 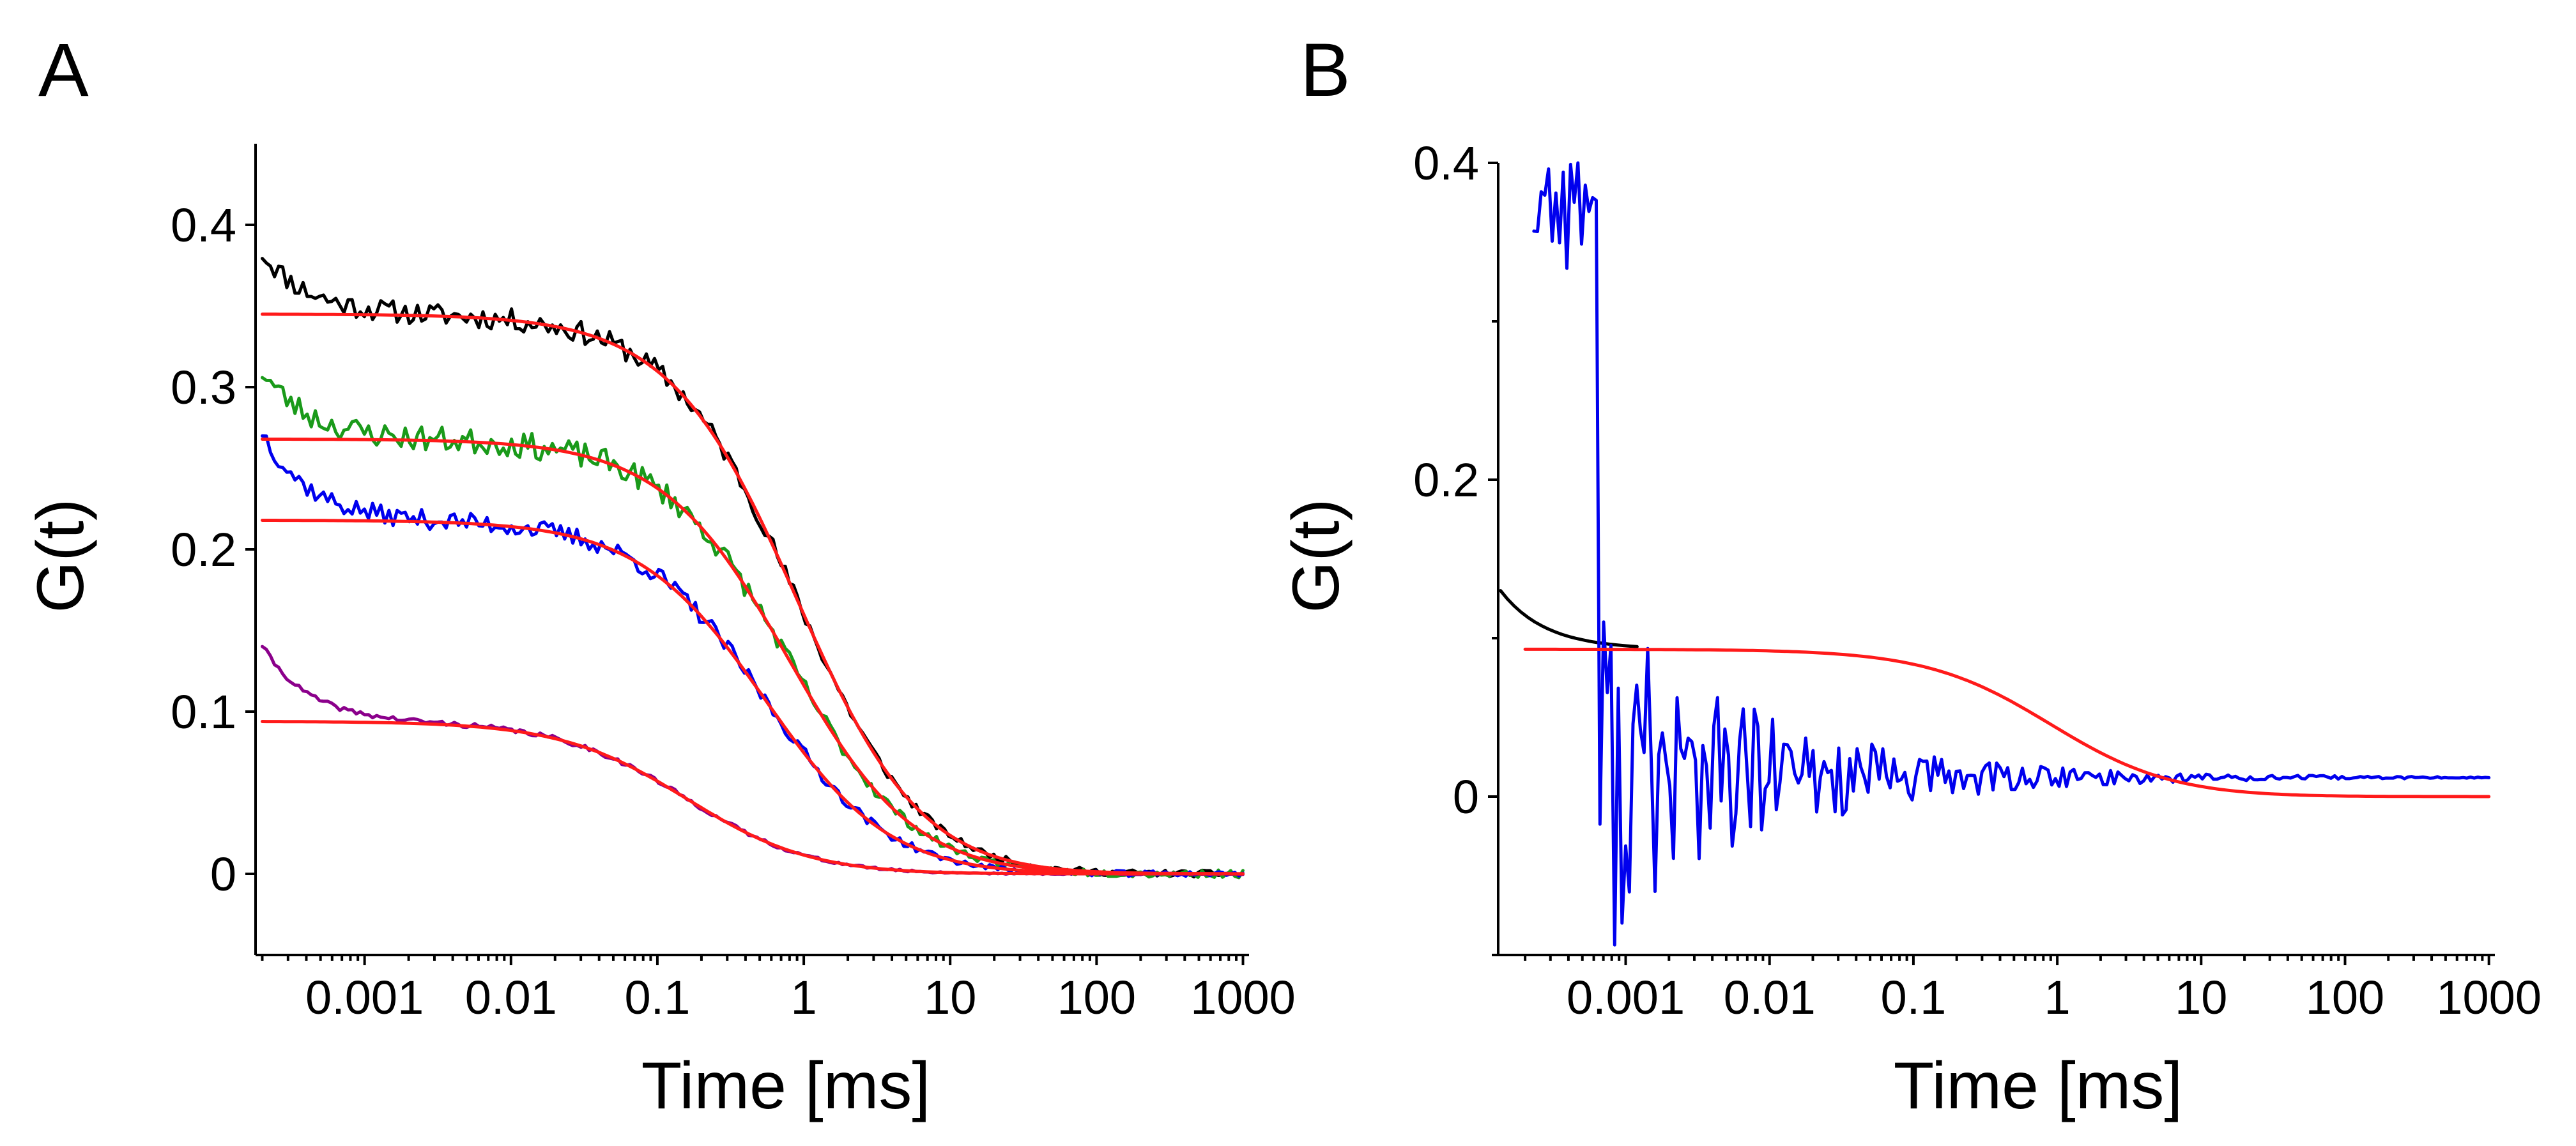 What do you see at coordinates (1446, 163) in the screenshot?
I see `y-tick-label-b: 0.4` at bounding box center [1446, 163].